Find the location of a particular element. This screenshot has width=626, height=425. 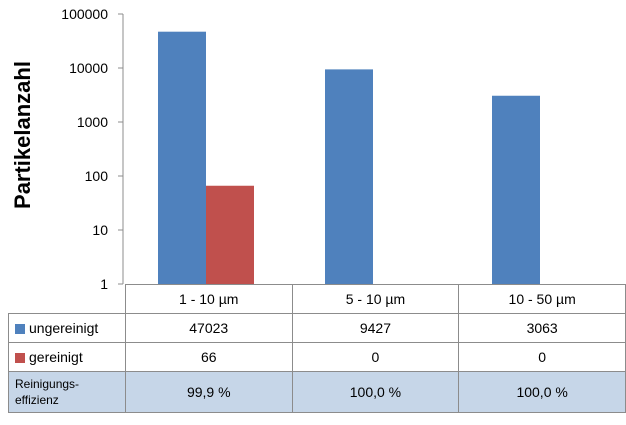

legend-item-ungereinigt: ungereinigt is located at coordinates (67, 328).